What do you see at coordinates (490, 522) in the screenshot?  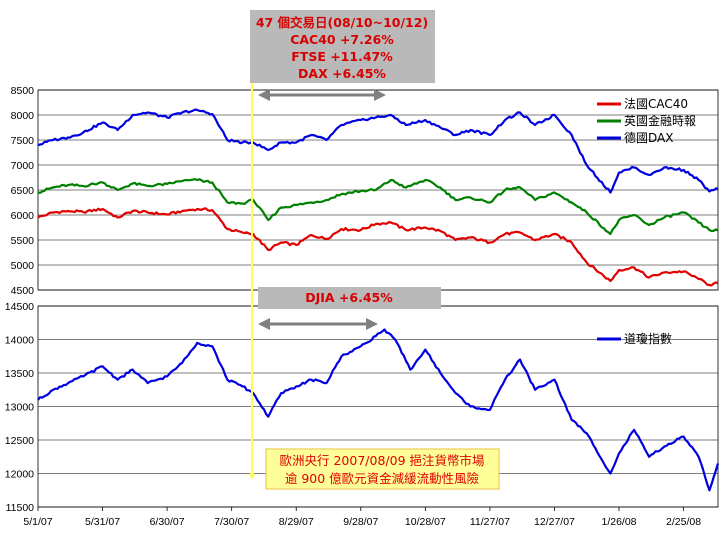 I see `x-tick-label: 11/27/07` at bounding box center [490, 522].